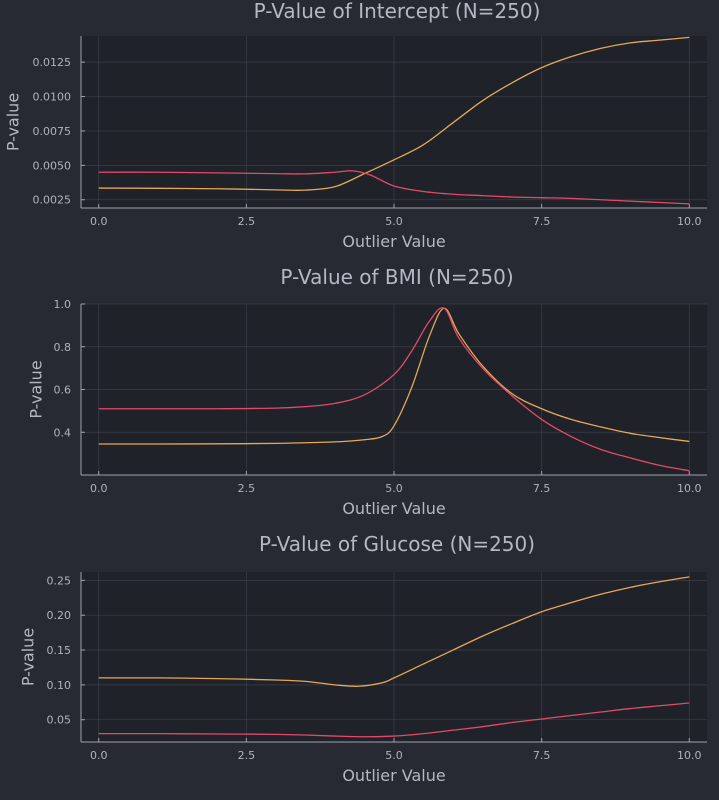  I want to click on y-tick-label: 0.0050, so click(52, 165).